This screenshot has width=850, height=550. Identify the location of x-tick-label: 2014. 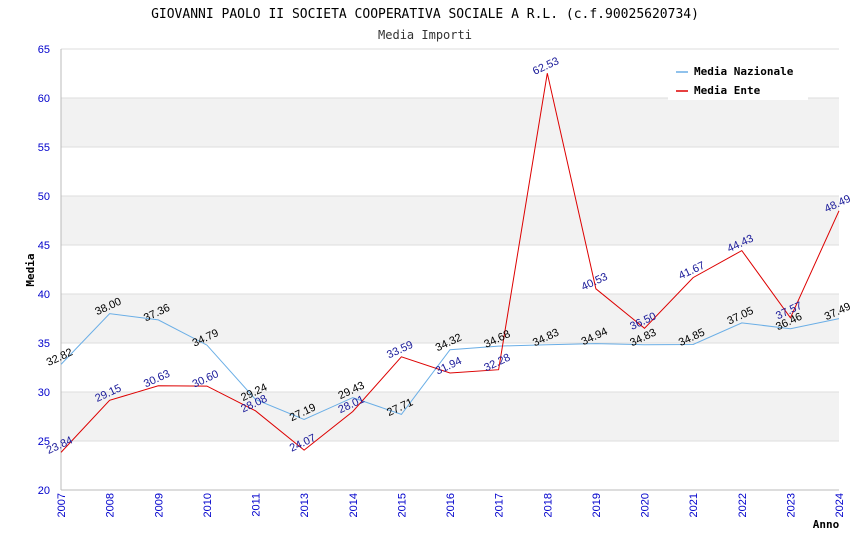
(354, 505).